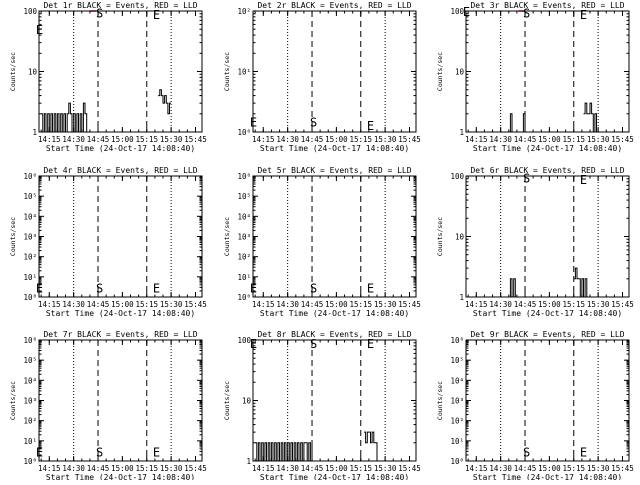  Describe the element at coordinates (244, 176) in the screenshot. I see `y-tick-label: 10⁶` at that location.